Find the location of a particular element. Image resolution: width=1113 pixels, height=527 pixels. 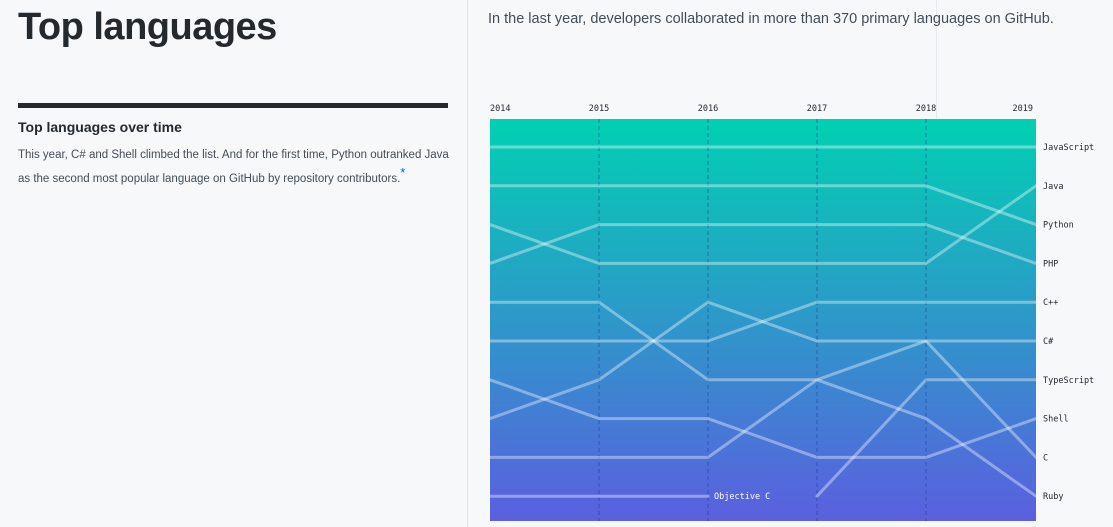

x-tick-label: 2016 is located at coordinates (708, 109).